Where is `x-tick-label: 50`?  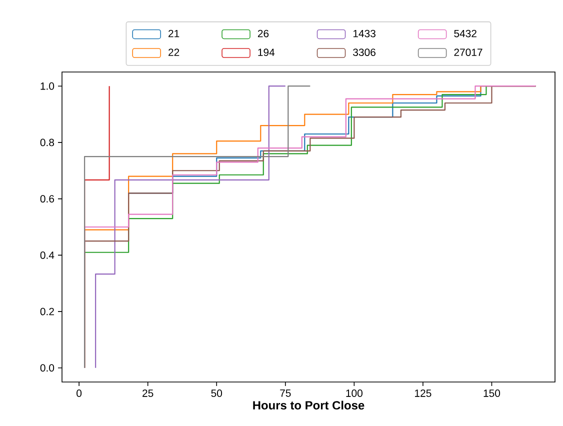
x-tick-label: 50 is located at coordinates (216, 393).